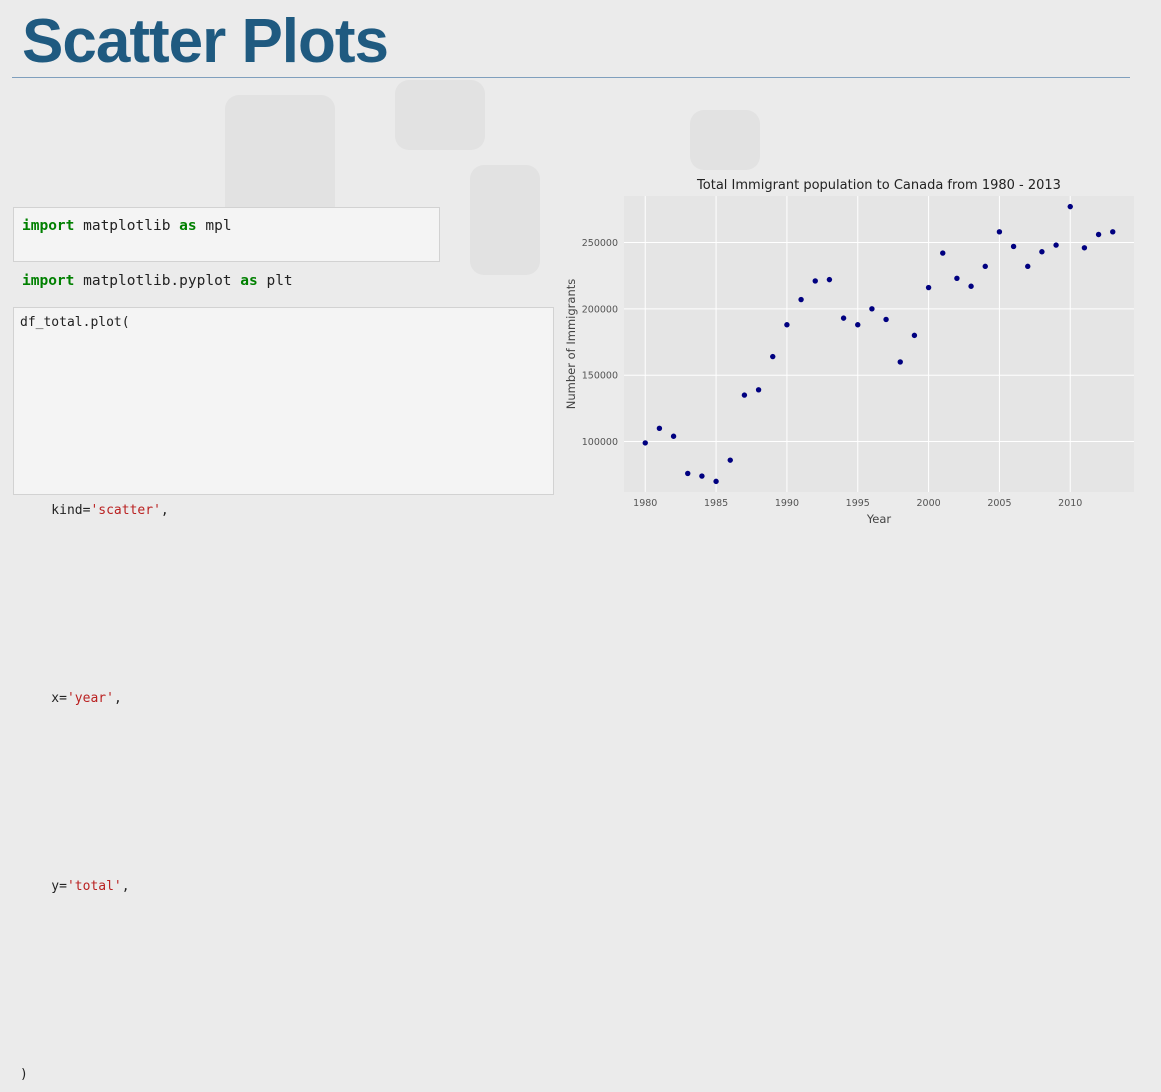 This screenshot has width=1161, height=1092. I want to click on code-line: y='total',, so click(283, 973).